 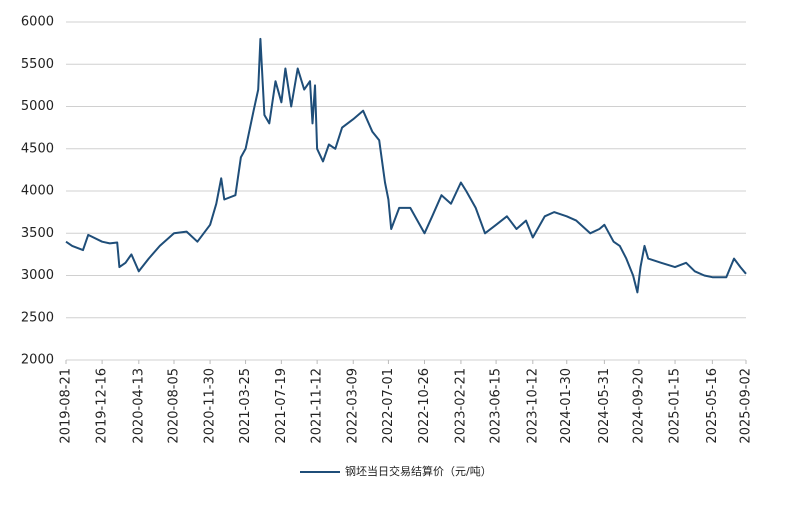 I want to click on x-tick-label: 2023-10-12, so click(x=532, y=406).